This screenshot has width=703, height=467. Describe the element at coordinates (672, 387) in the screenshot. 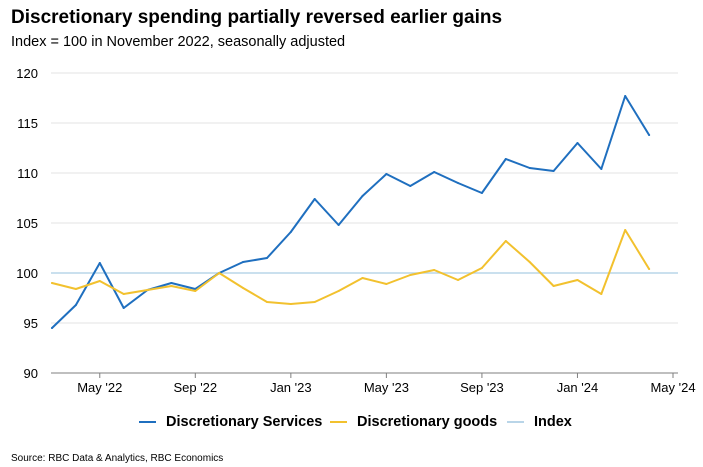

I see `x-tick-label-6: May '24` at that location.